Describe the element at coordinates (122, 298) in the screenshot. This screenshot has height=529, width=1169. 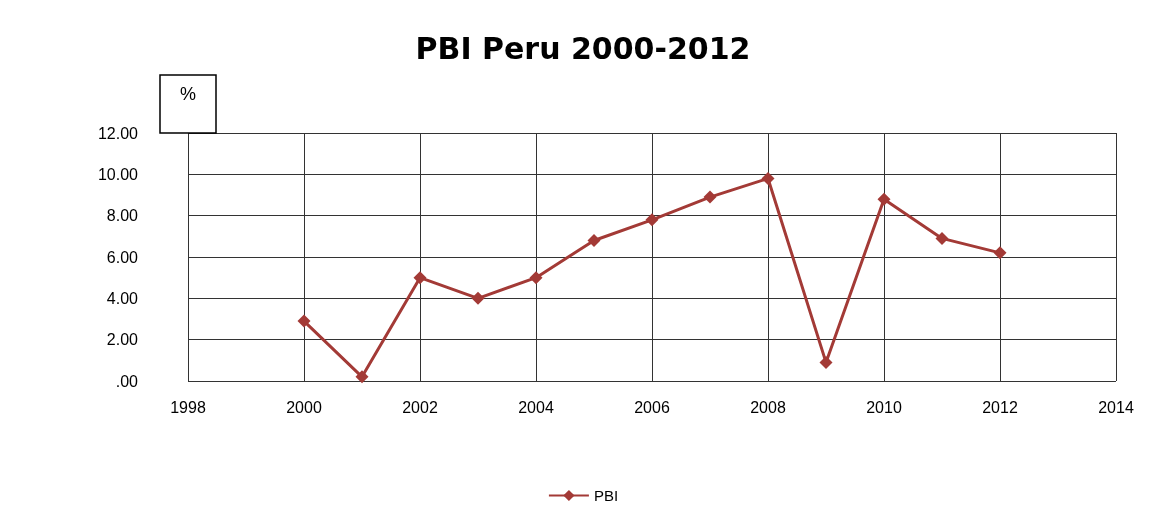
I see `y-tick-label: 4.00` at that location.